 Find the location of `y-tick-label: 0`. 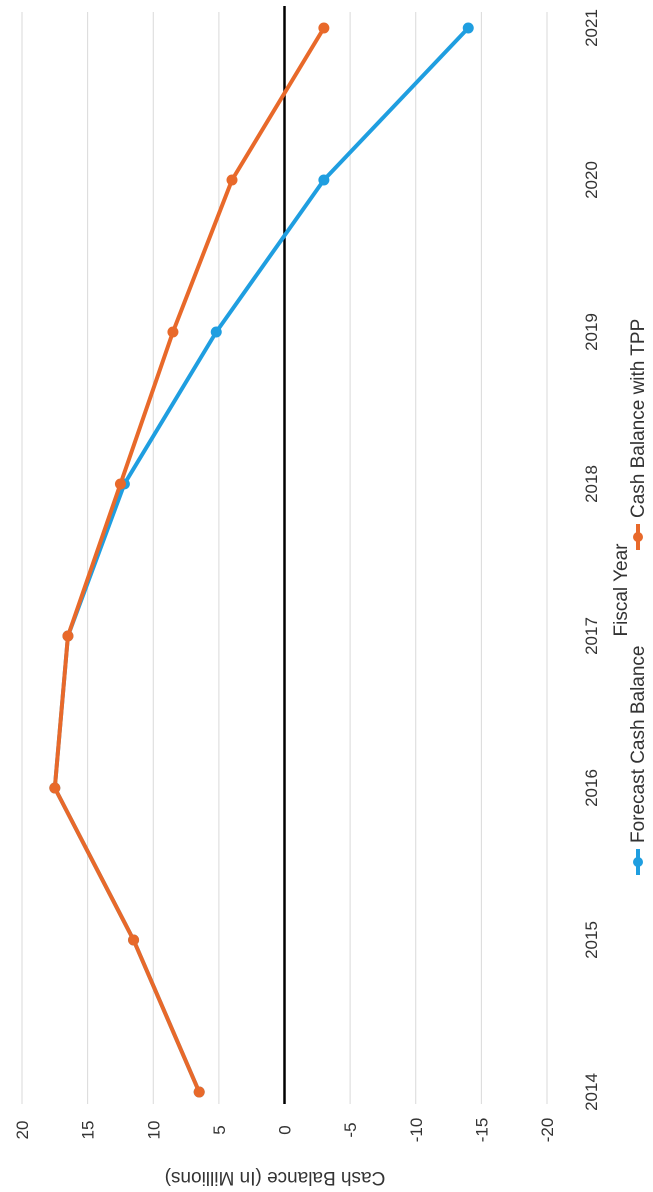

y-tick-label: 0 is located at coordinates (285, 1129).